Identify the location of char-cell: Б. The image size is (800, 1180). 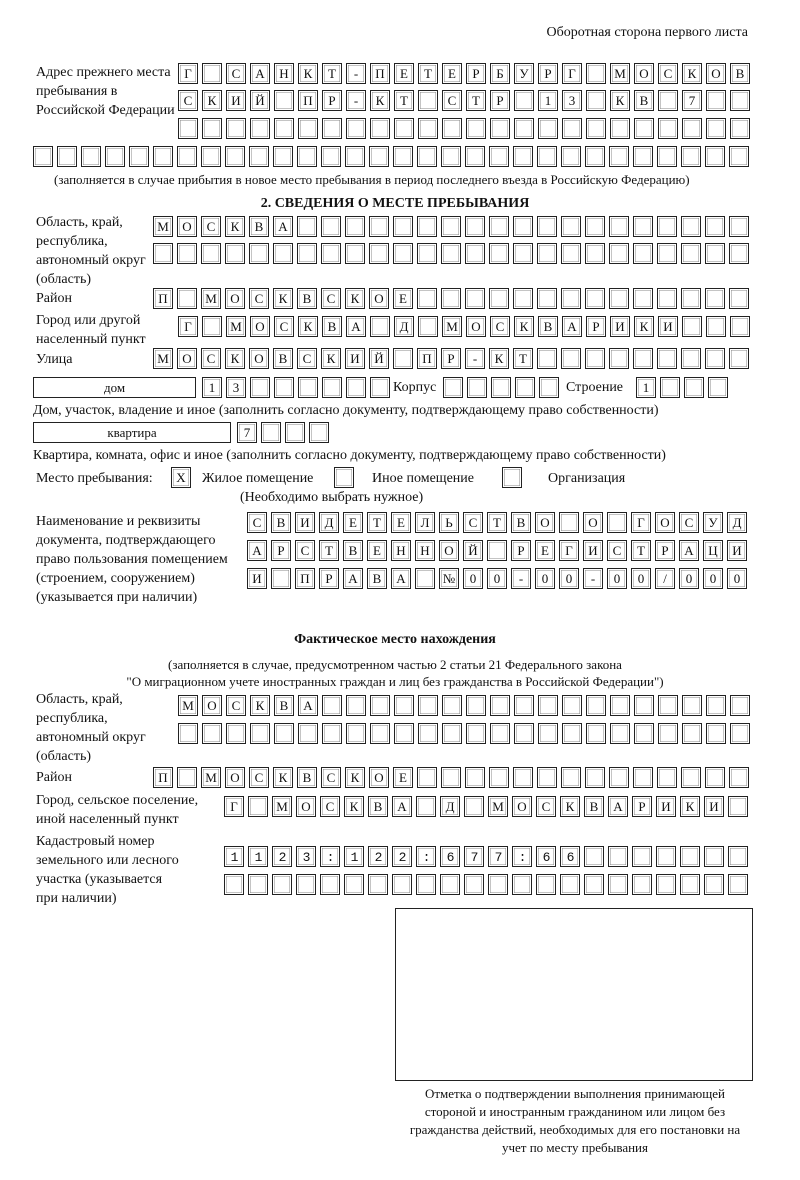
(500, 73).